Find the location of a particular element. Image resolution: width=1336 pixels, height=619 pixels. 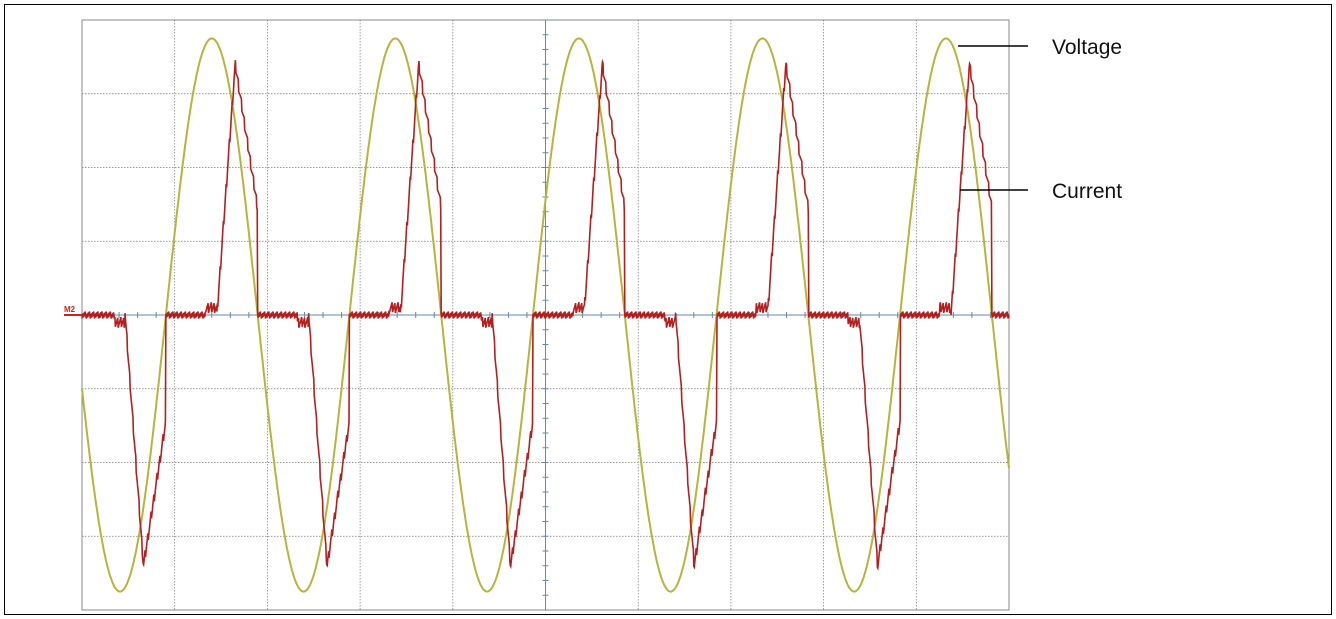

legend-voltage: Voltage is located at coordinates (1087, 47).